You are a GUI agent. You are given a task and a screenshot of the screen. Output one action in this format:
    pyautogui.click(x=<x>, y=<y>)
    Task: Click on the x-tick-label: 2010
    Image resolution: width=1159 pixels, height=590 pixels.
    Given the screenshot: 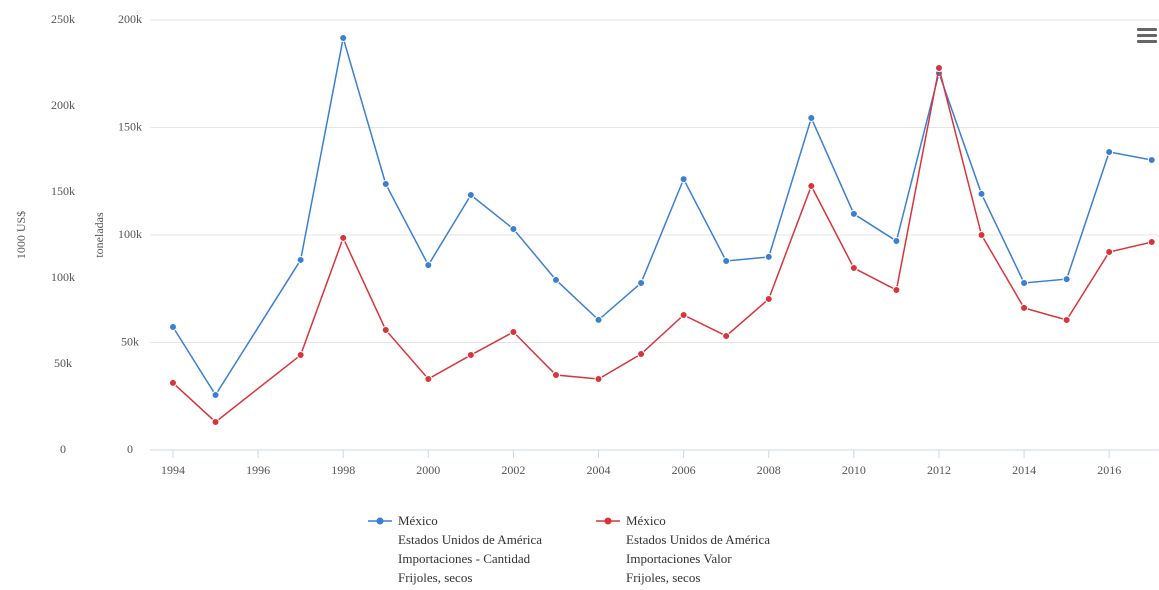 What is the action you would take?
    pyautogui.click(x=854, y=470)
    